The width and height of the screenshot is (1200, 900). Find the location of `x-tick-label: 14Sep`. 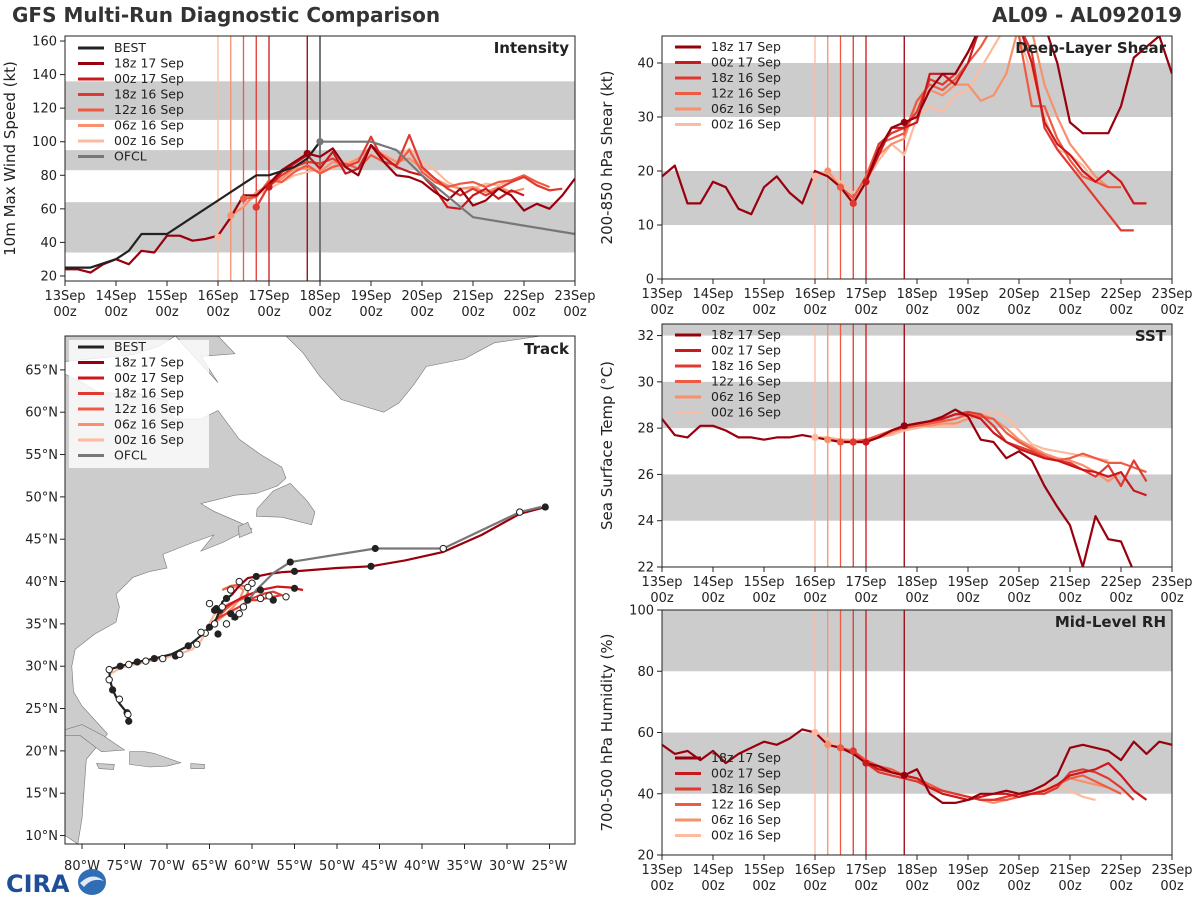

x-tick-label: 14Sep is located at coordinates (712, 870).